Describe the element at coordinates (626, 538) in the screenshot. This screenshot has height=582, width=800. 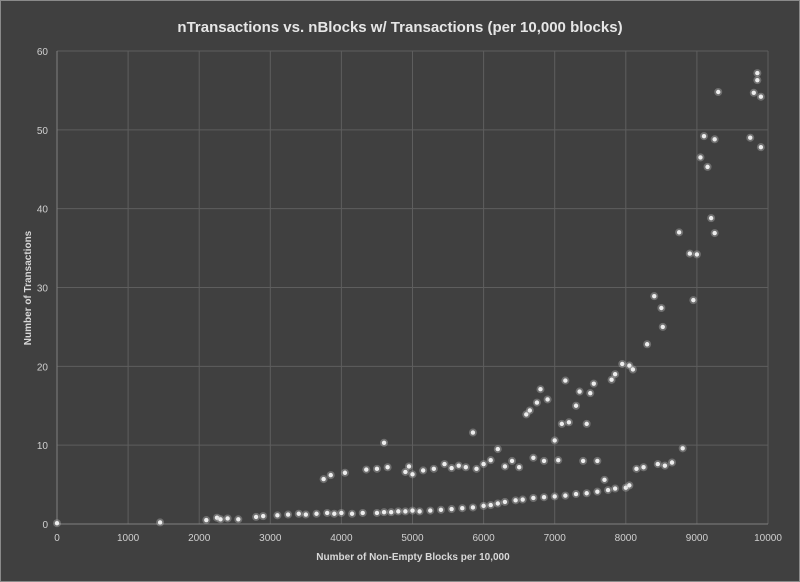
I see `x-tick-label: 8000` at that location.